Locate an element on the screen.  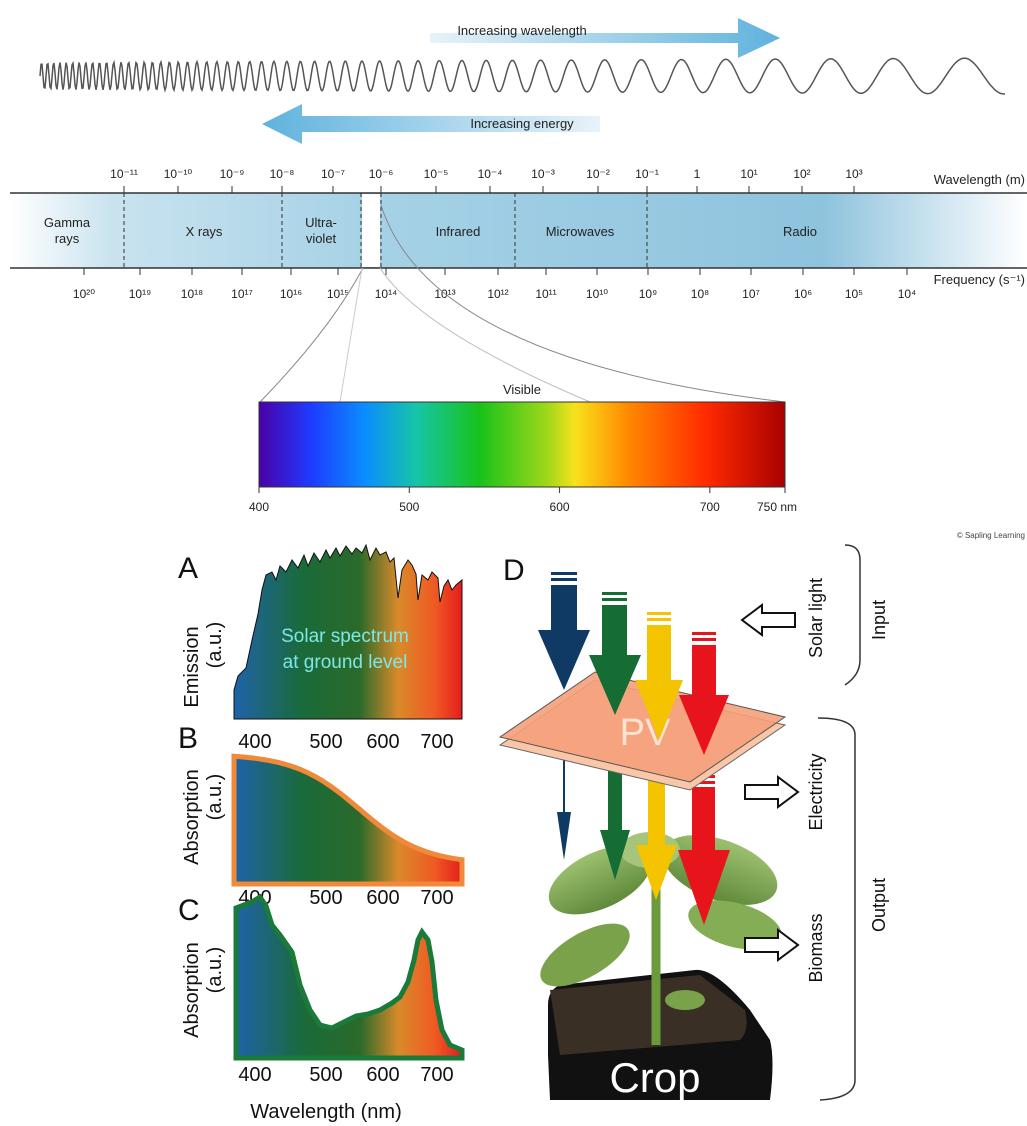
electricity-hollow-arrow is located at coordinates (772, 792).